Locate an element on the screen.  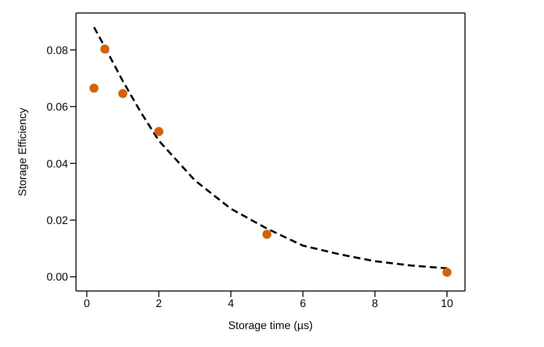
y-tick-label: 0.06 is located at coordinates (57, 108).